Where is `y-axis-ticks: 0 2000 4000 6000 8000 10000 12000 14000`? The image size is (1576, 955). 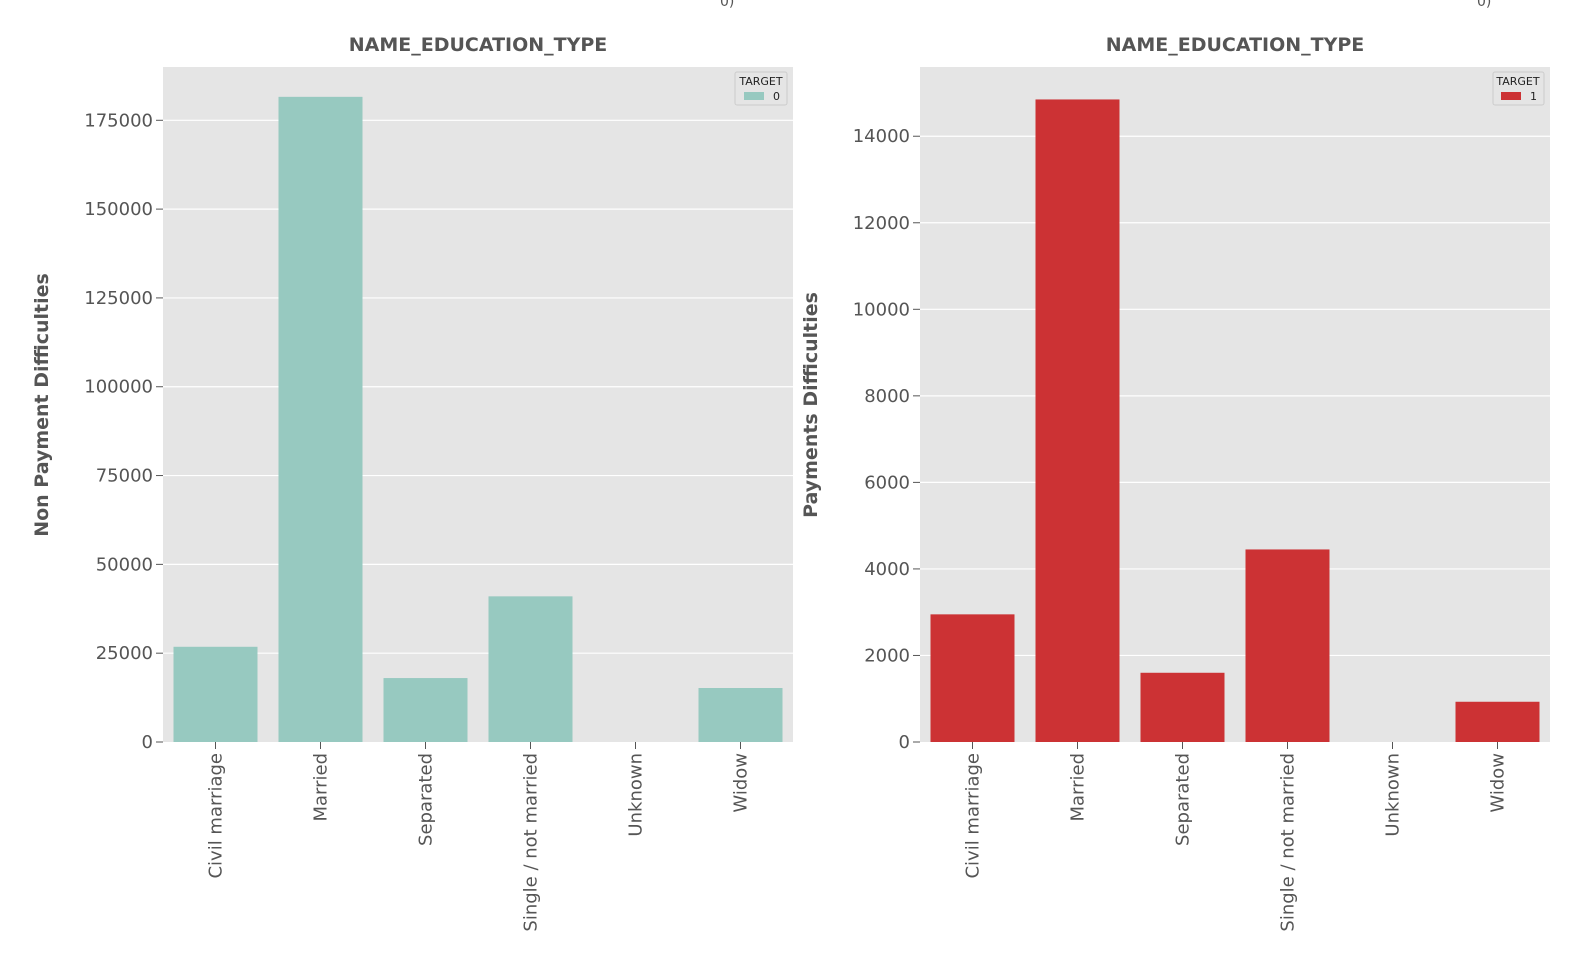 y-axis-ticks: 0 2000 4000 6000 8000 10000 12000 14000 is located at coordinates (886, 439).